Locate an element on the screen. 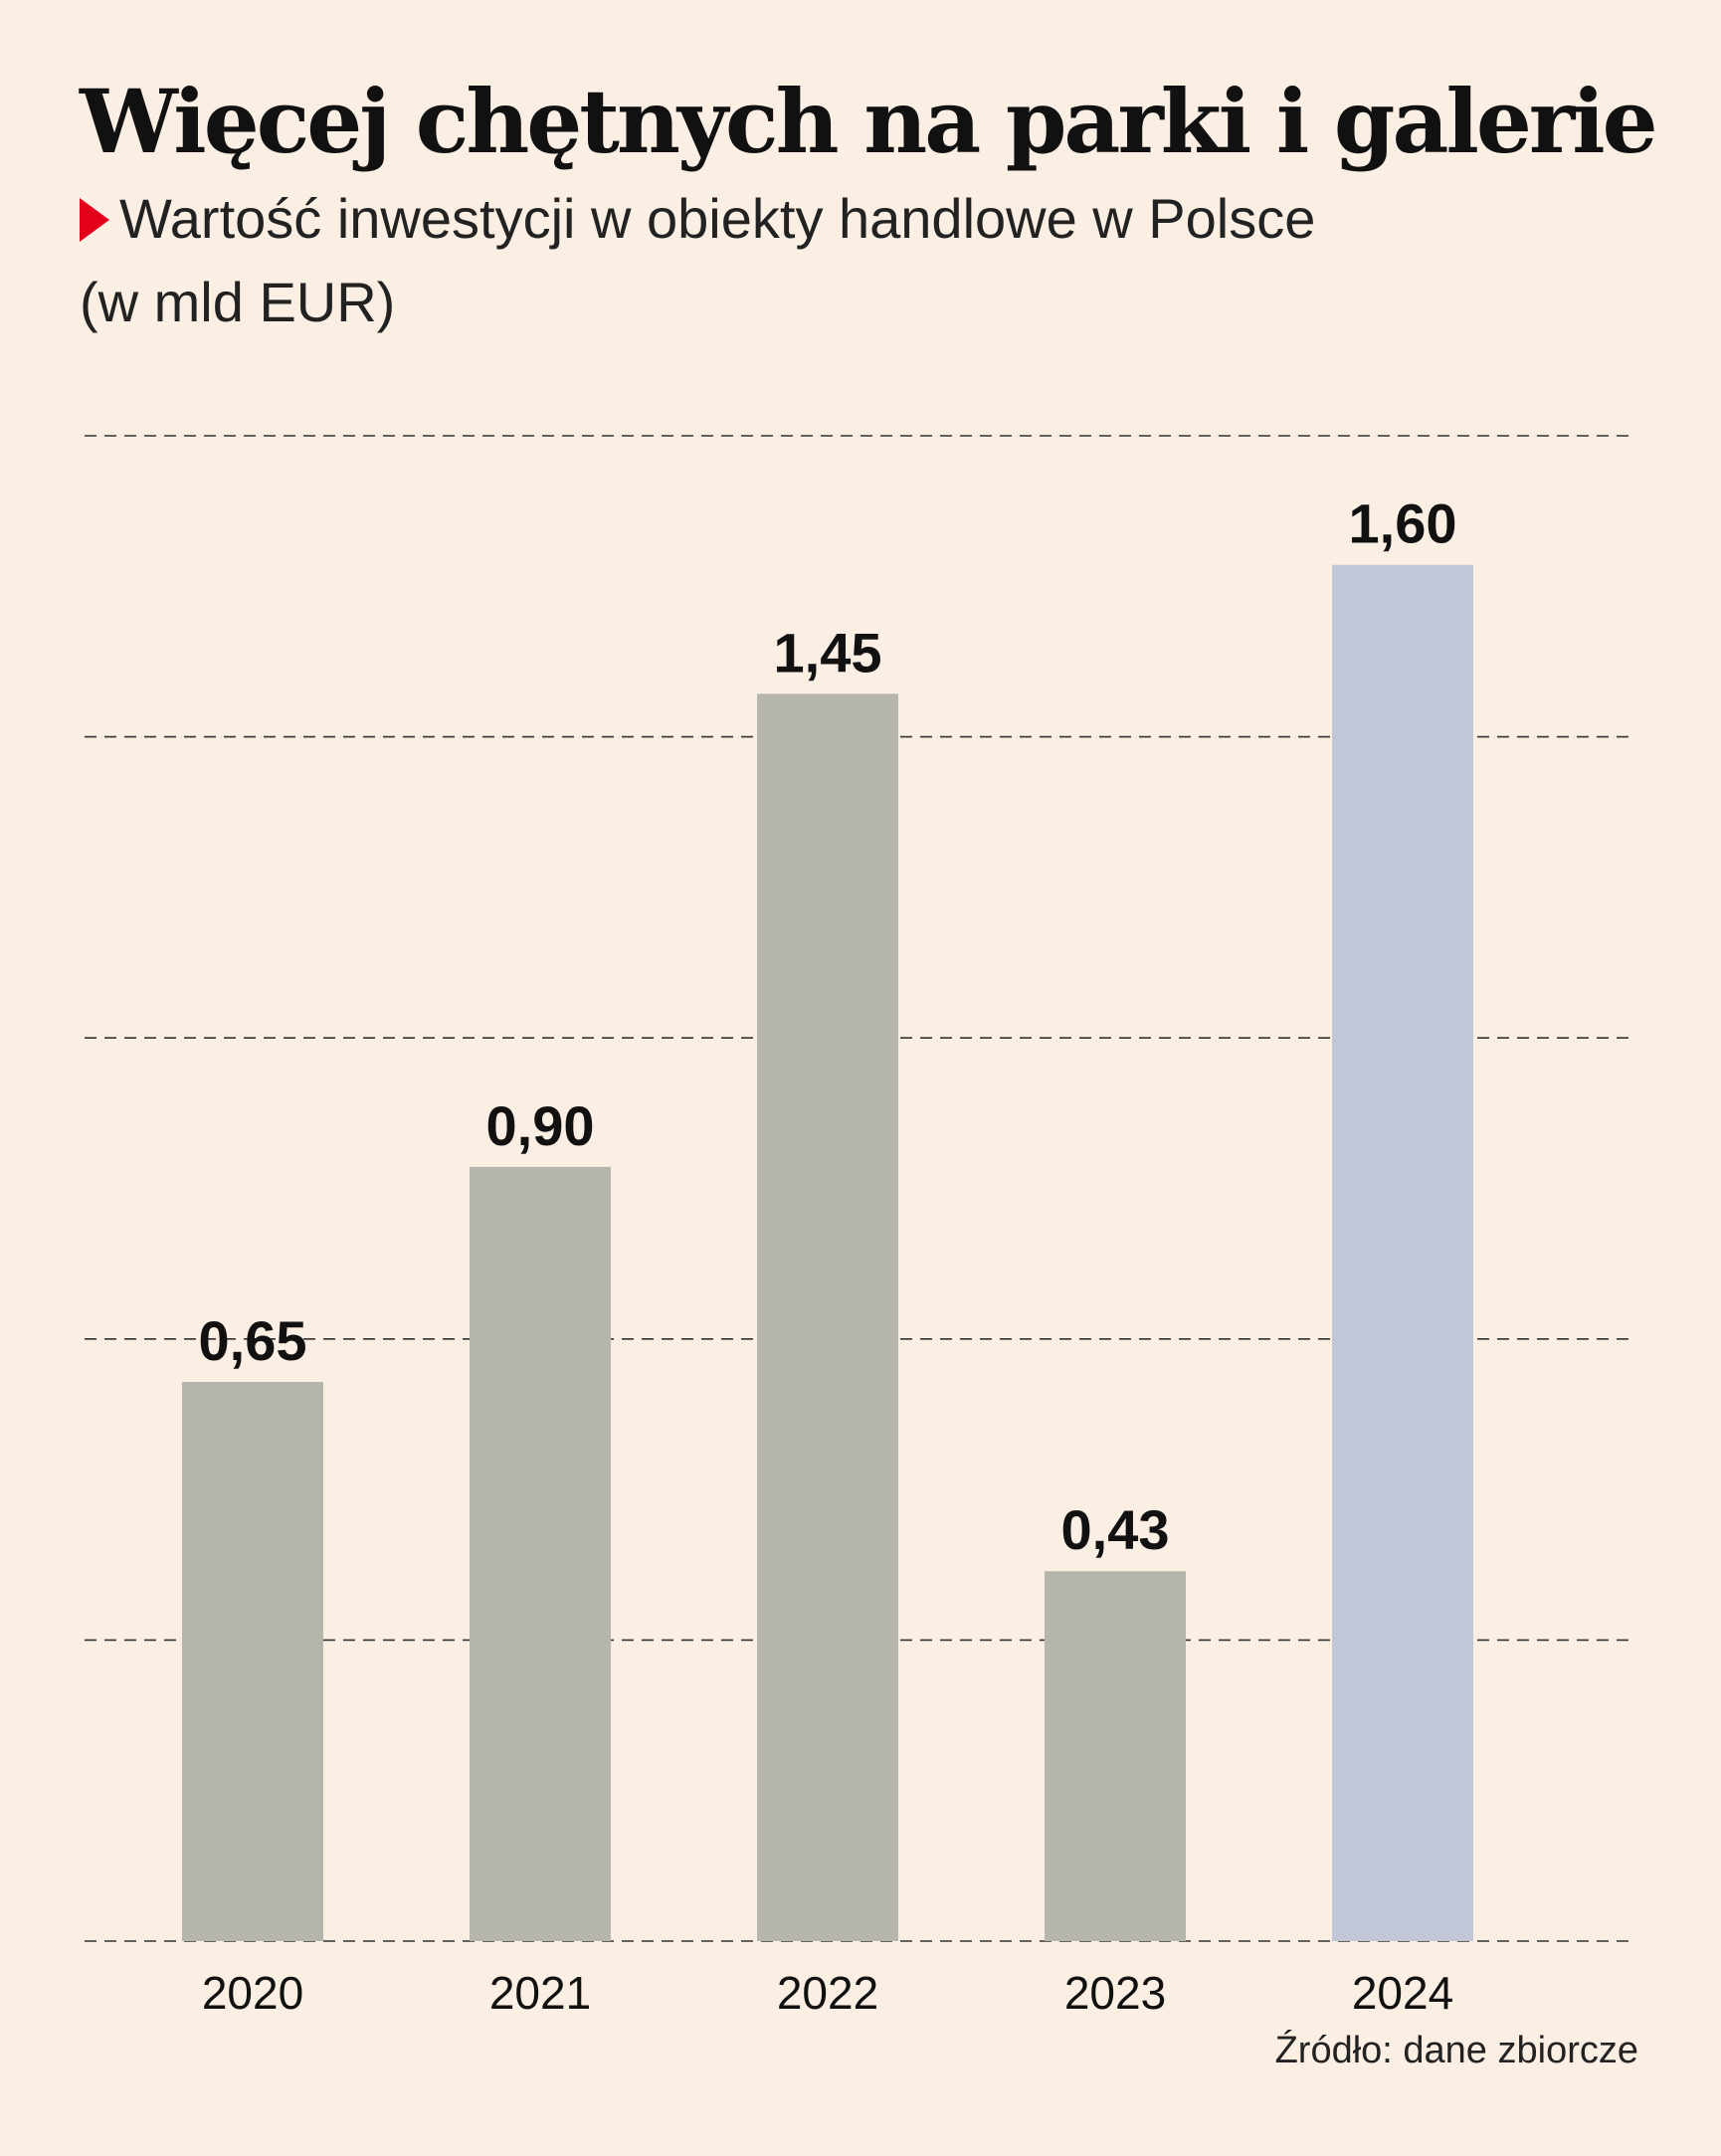 Image resolution: width=1721 pixels, height=2156 pixels. x-tick-2021: 2021 is located at coordinates (540, 1993).